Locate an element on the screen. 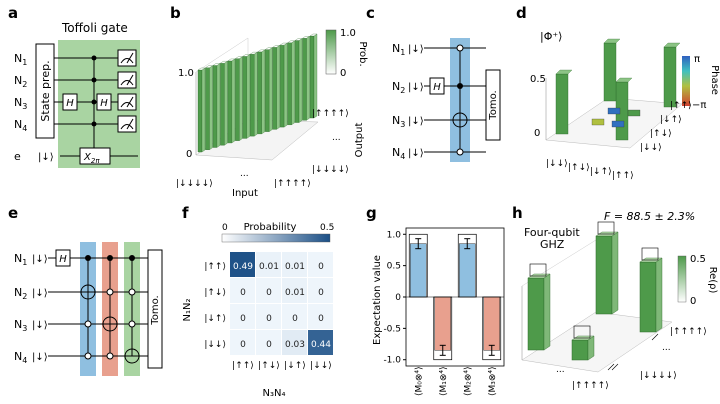  panel-h-letter: h is located at coordinates (517, 213).